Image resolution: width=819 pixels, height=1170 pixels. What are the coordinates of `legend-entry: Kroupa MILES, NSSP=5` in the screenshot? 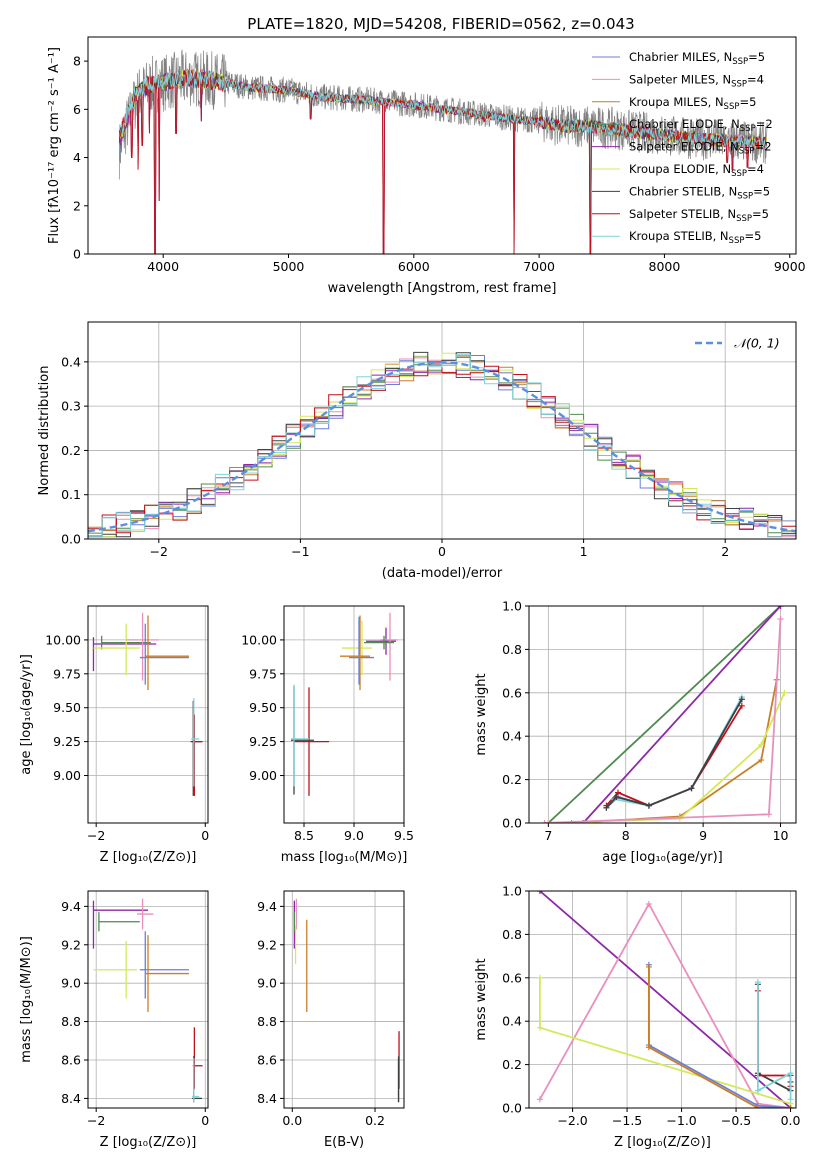 It's located at (692, 103).